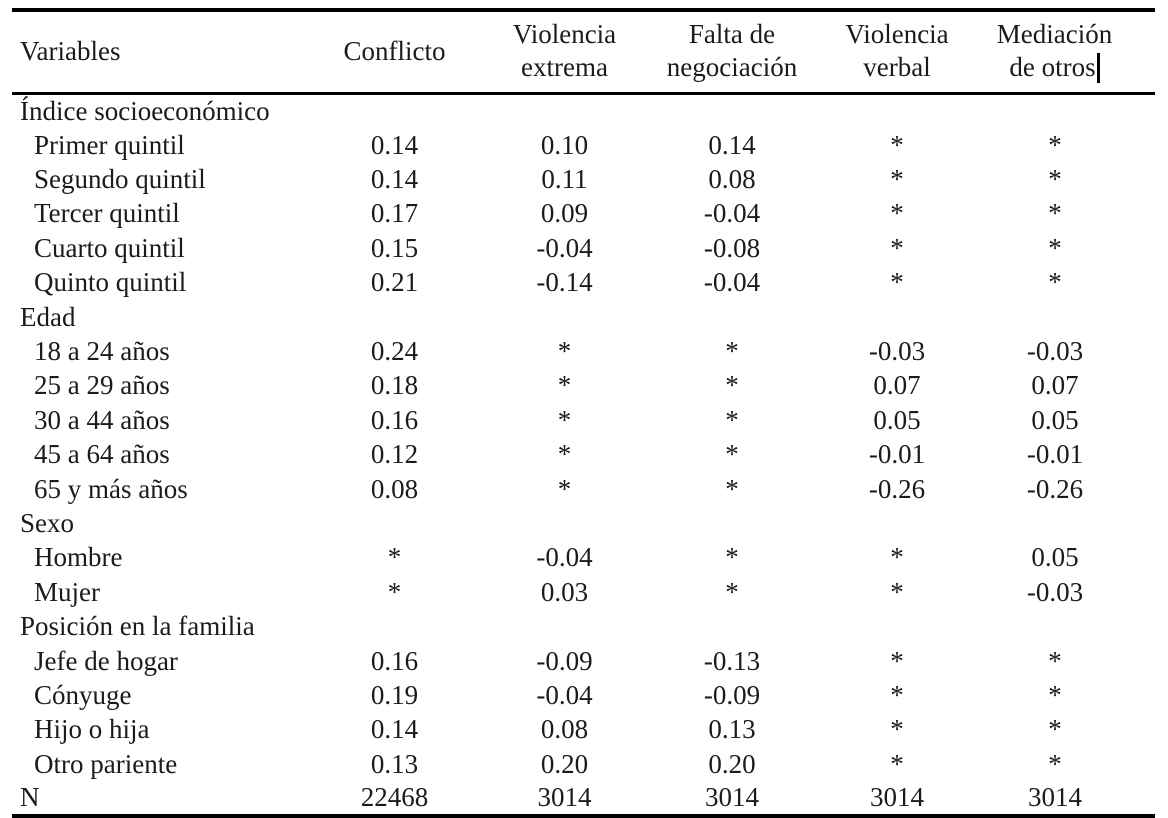 This screenshot has width=1168, height=818. I want to click on row-label: Edad, so click(48, 316).